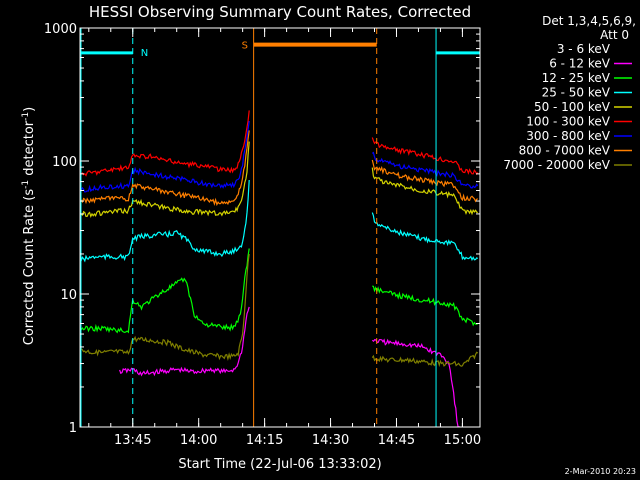  Describe the element at coordinates (29, 226) in the screenshot. I see `y-axis-label: Corrected Count Rate (s-1 detector-1)` at that location.